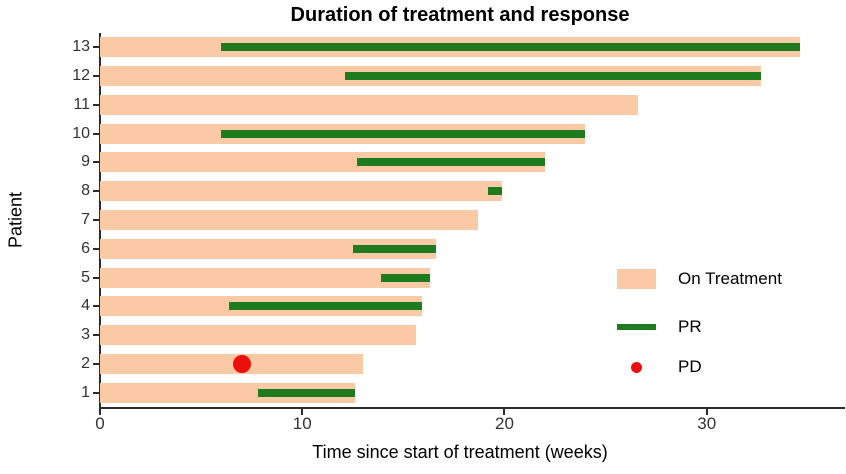 This screenshot has height=474, width=846. Describe the element at coordinates (504, 423) in the screenshot. I see `x-tick-label-20: 20` at that location.